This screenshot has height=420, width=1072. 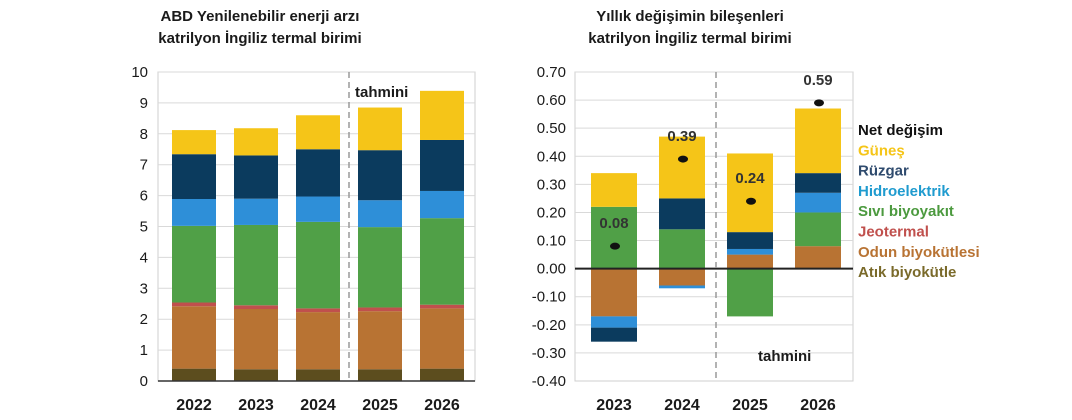 What do you see at coordinates (883, 171) in the screenshot?
I see `legend-item-ruzgar: Rüzgar` at bounding box center [883, 171].